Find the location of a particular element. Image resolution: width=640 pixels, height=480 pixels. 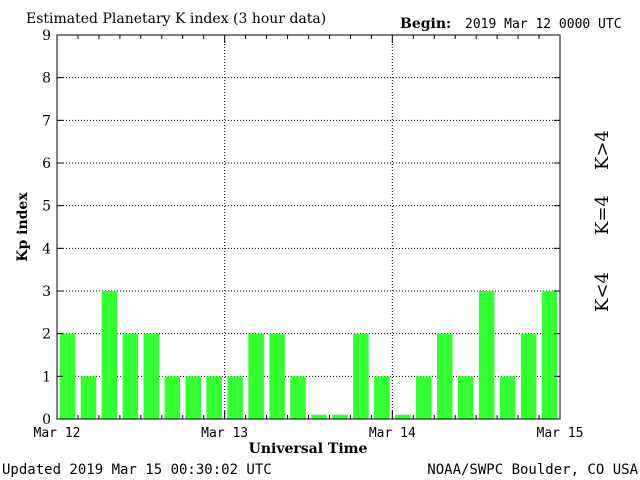

begin-label: Begin: is located at coordinates (425, 24).